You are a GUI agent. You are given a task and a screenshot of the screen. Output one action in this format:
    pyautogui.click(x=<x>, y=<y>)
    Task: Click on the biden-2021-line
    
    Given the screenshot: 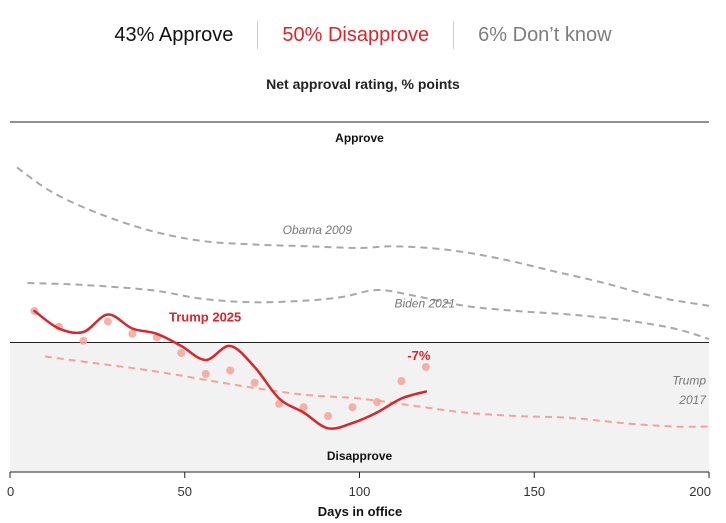 What is the action you would take?
    pyautogui.click(x=368, y=311)
    